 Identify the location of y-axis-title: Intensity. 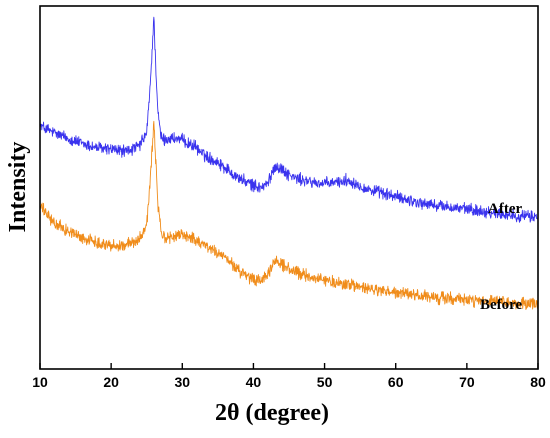
(18, 187).